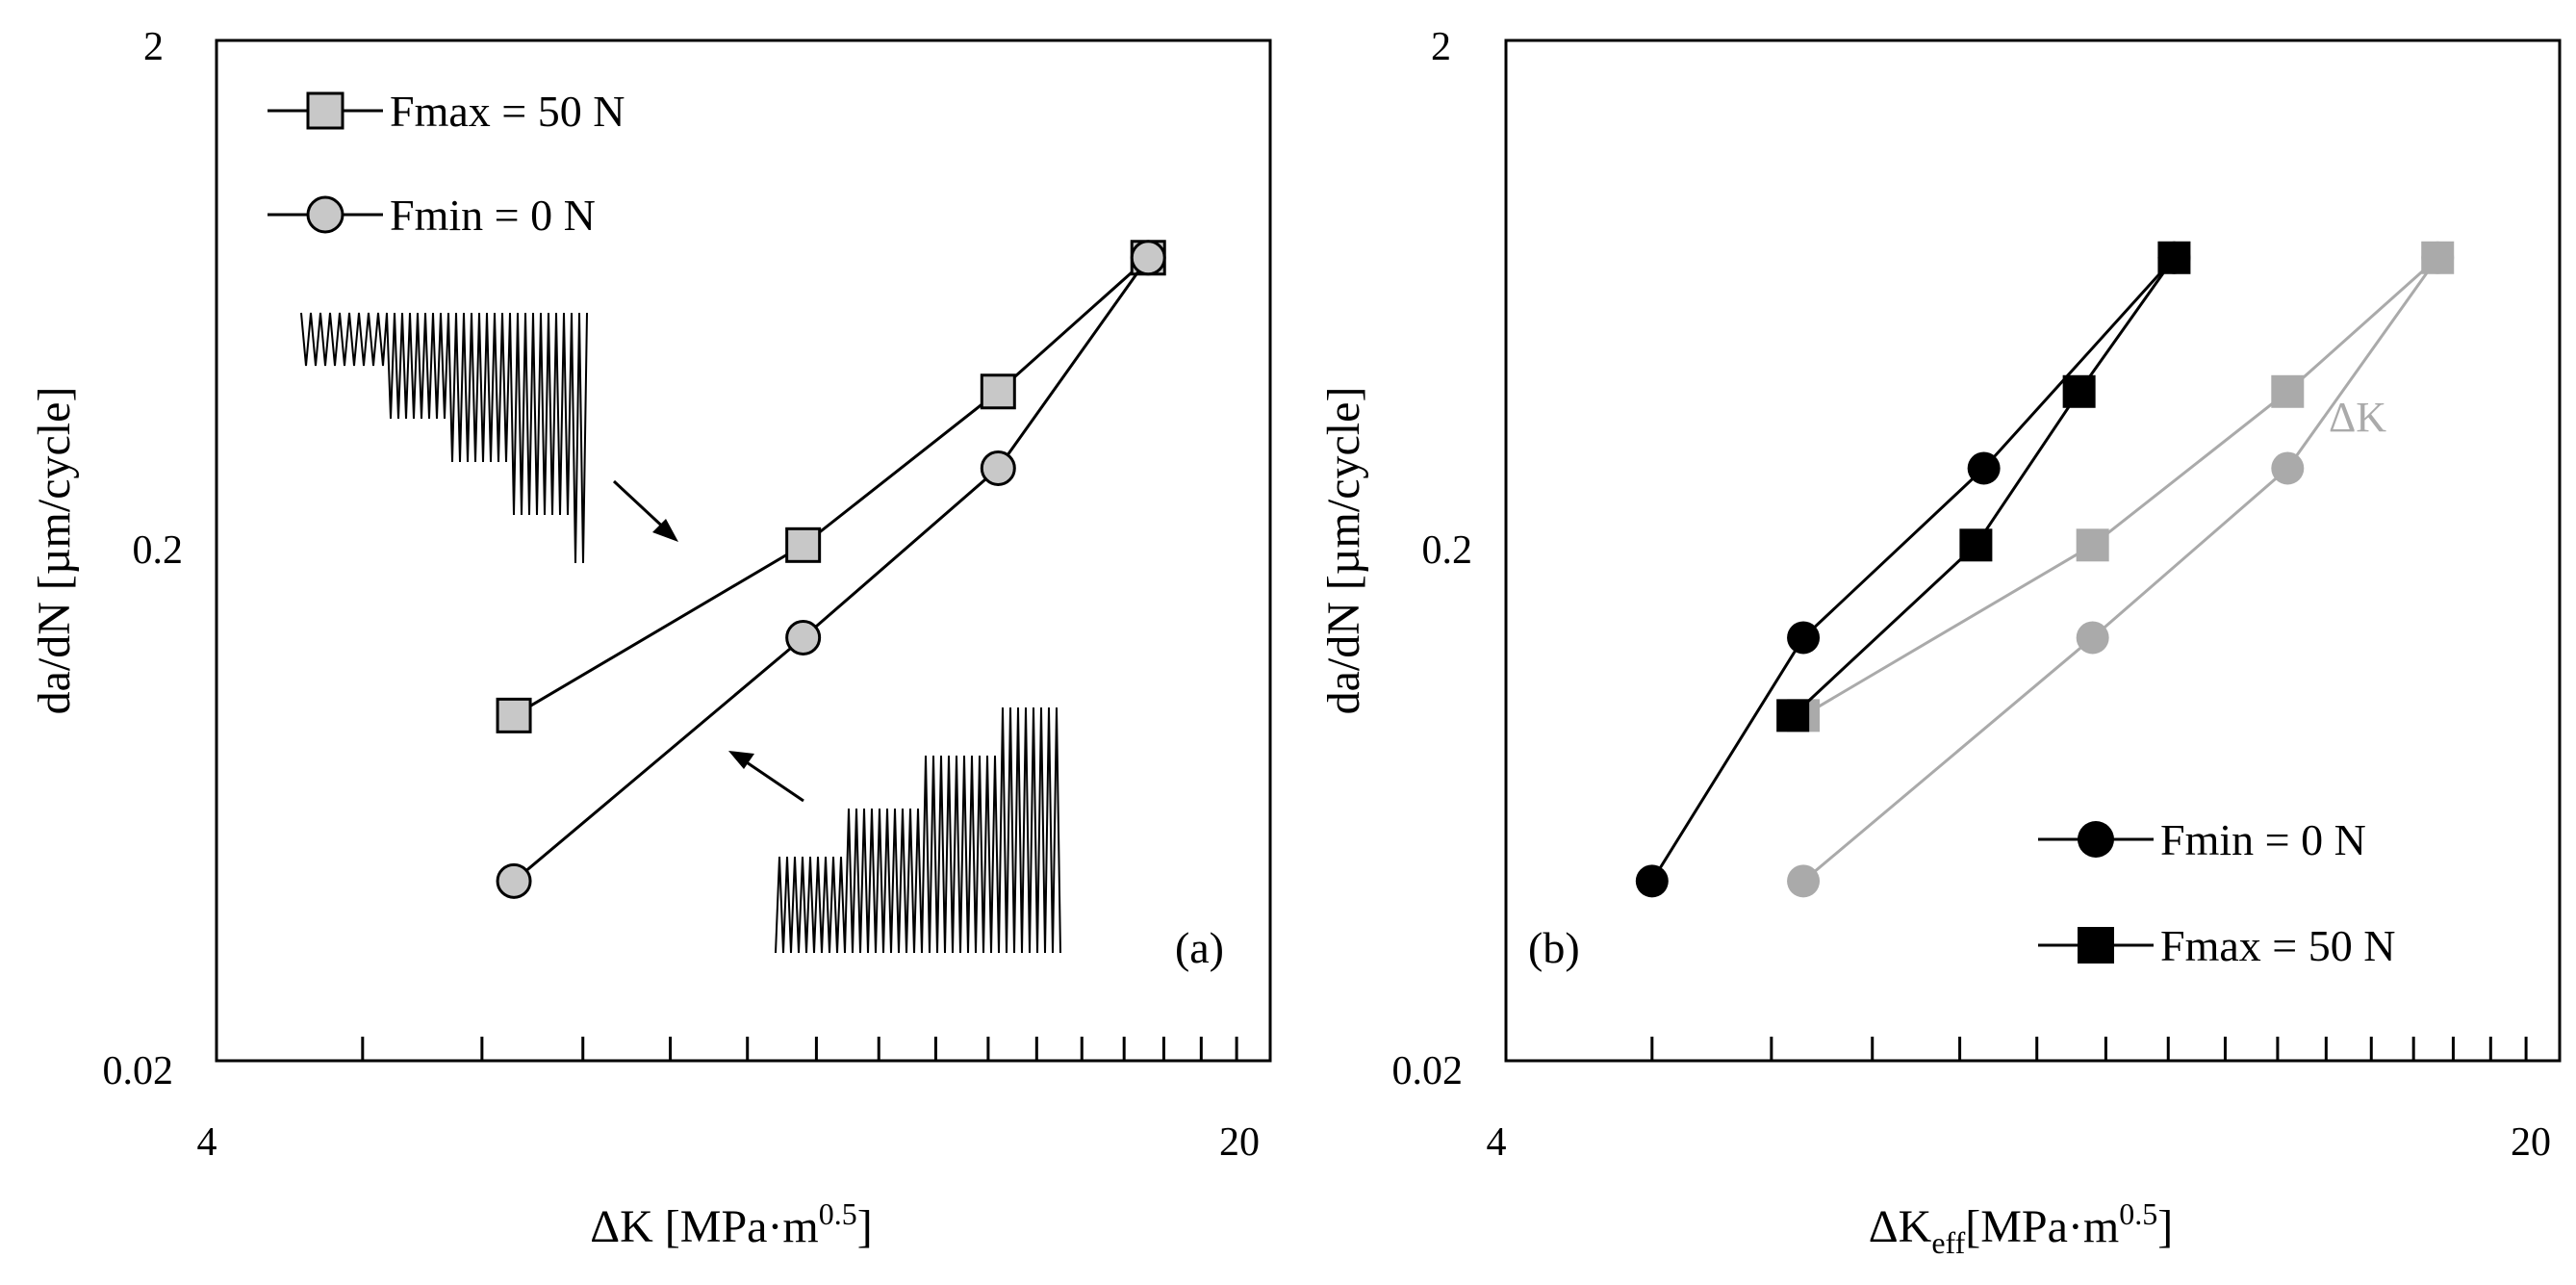 The image size is (2576, 1285). I want to click on inset-a1-arrow-shaft, so click(641, 507).